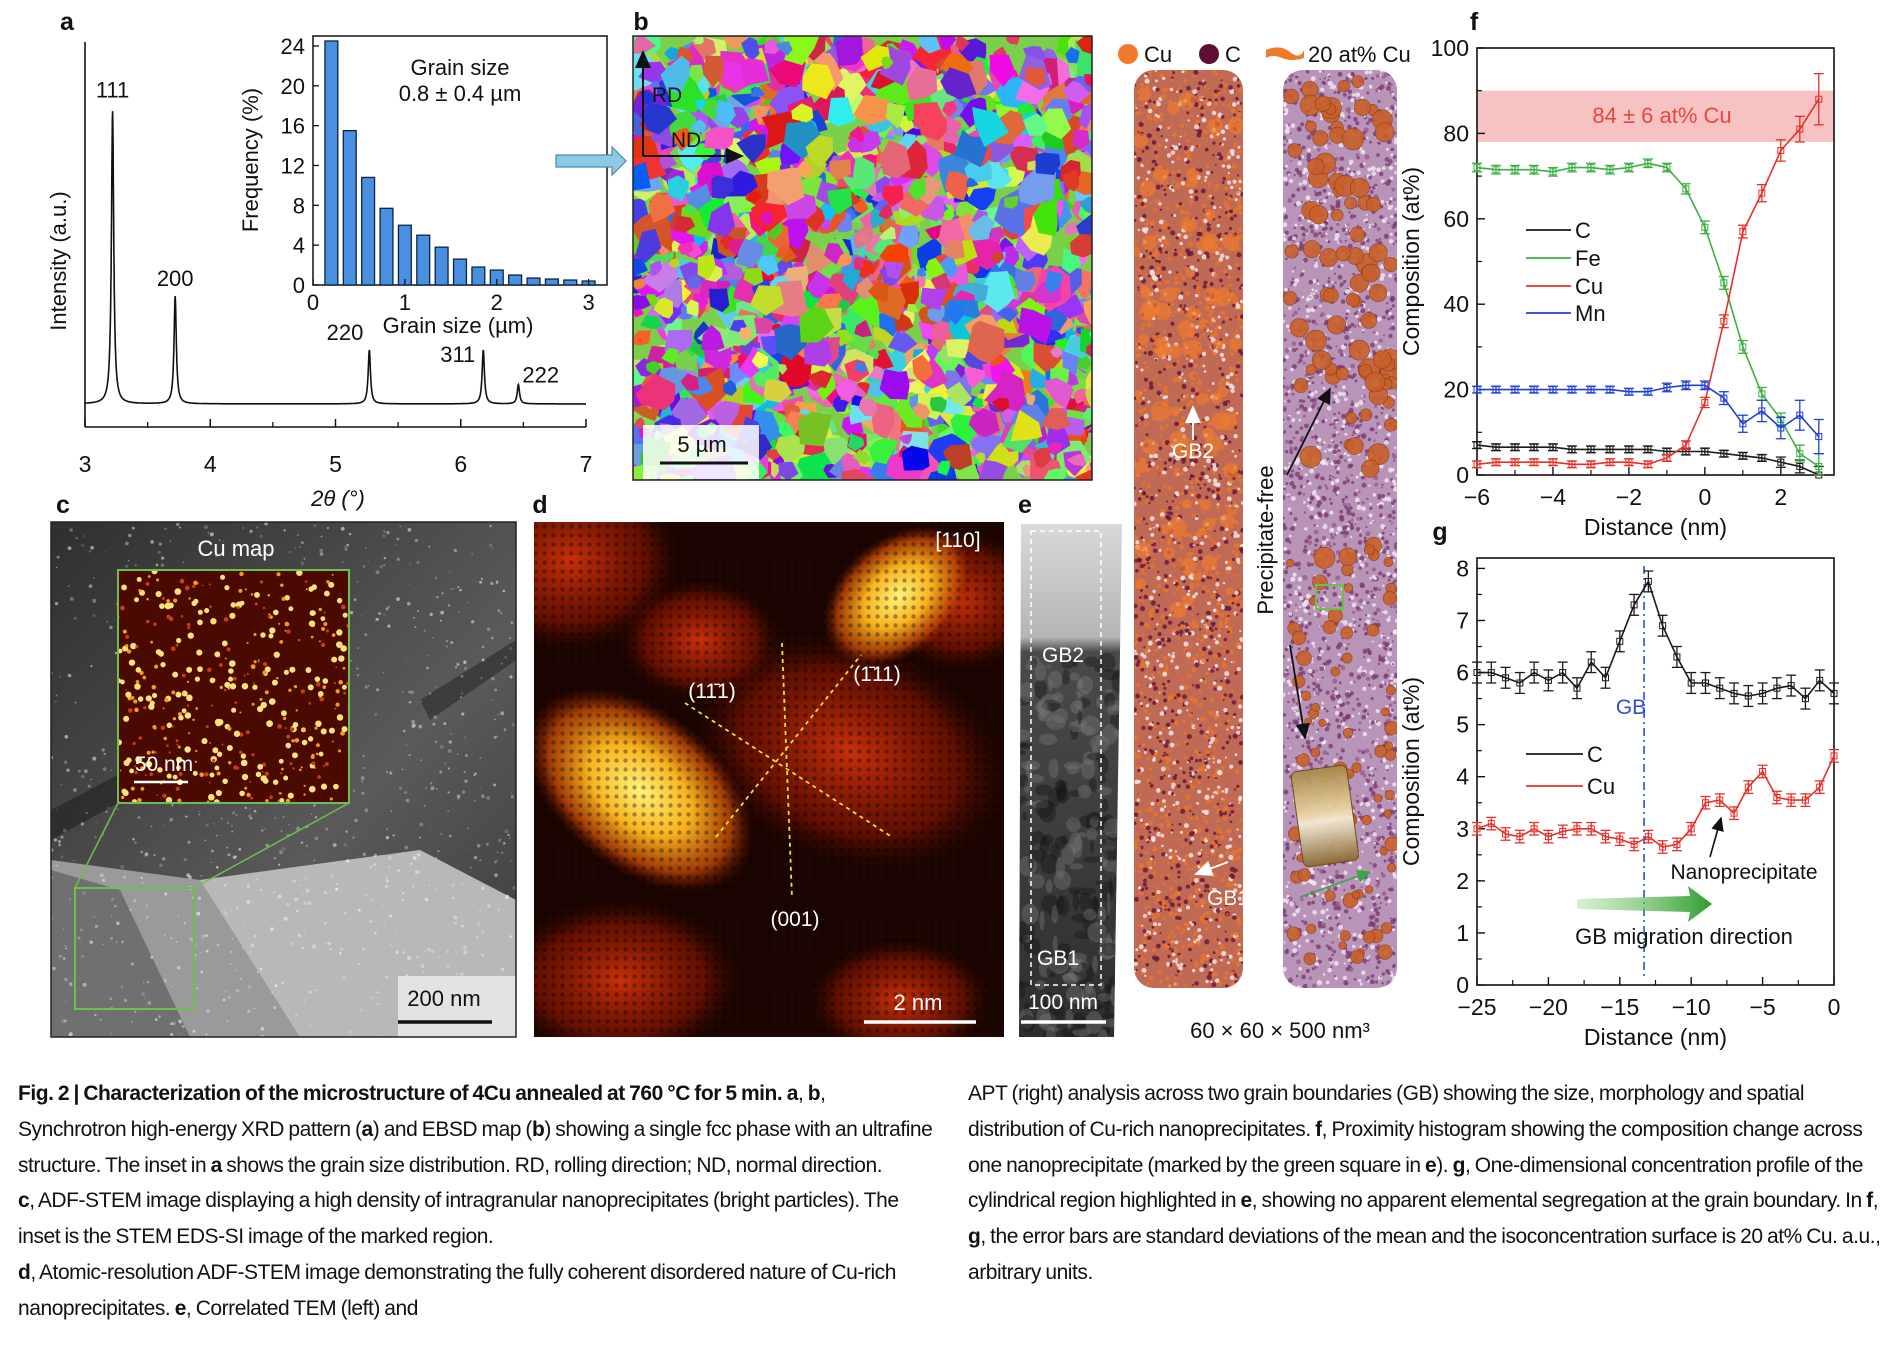 The height and width of the screenshot is (1372, 1892). I want to click on analysed-region-outline, so click(1066, 758).